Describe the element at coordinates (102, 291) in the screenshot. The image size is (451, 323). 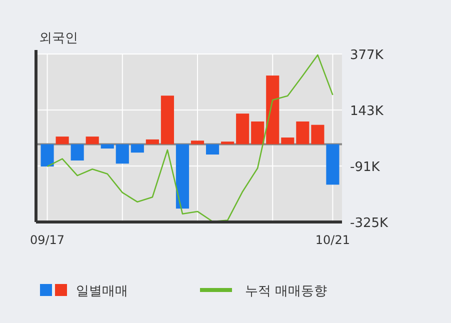
I see `legend-label: 일별매매` at that location.